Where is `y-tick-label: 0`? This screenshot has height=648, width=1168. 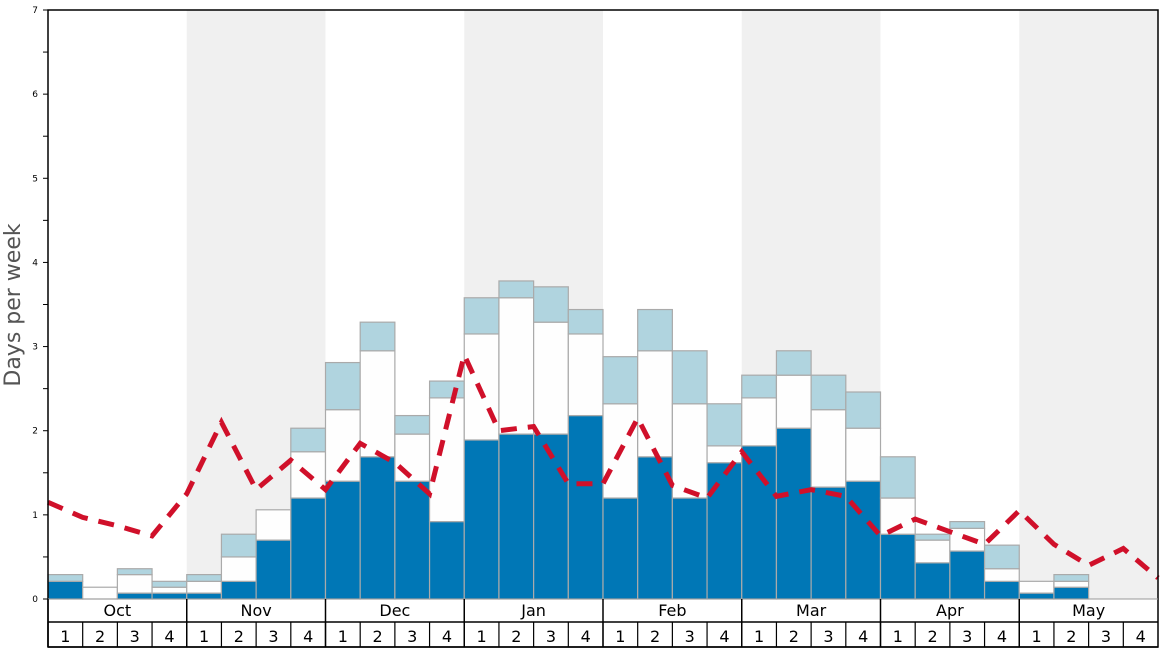
y-tick-label: 0 is located at coordinates (35, 600).